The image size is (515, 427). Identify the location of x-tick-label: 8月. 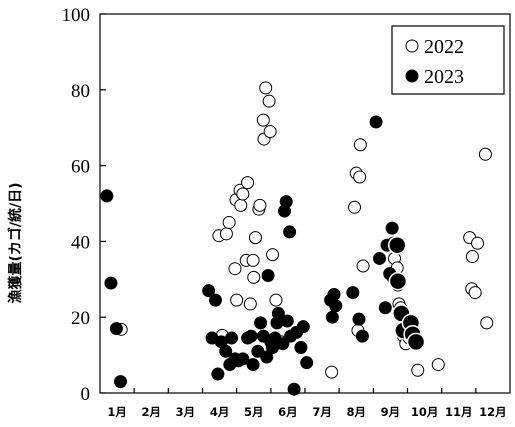
(356, 412).